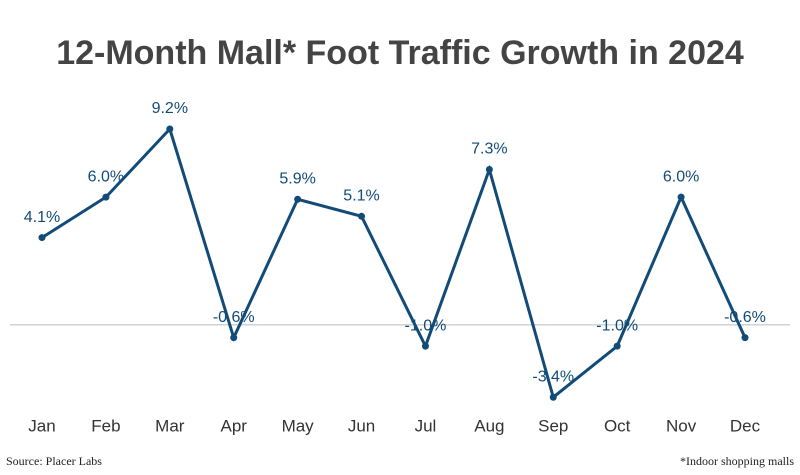 Image resolution: width=800 pixels, height=475 pixels. Describe the element at coordinates (54, 461) in the screenshot. I see `source: Source: Placer Labs` at that location.